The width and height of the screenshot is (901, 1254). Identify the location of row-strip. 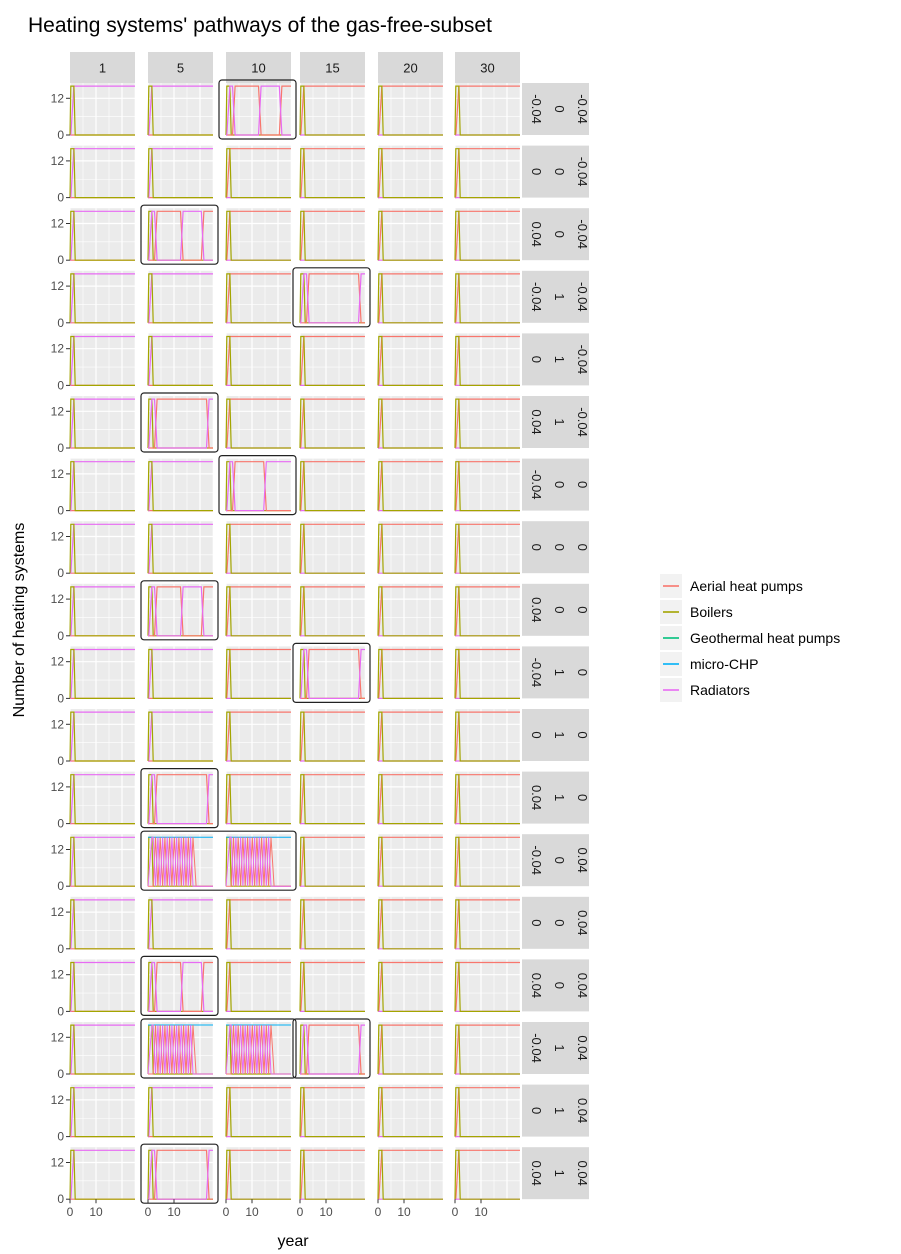
(555, 672).